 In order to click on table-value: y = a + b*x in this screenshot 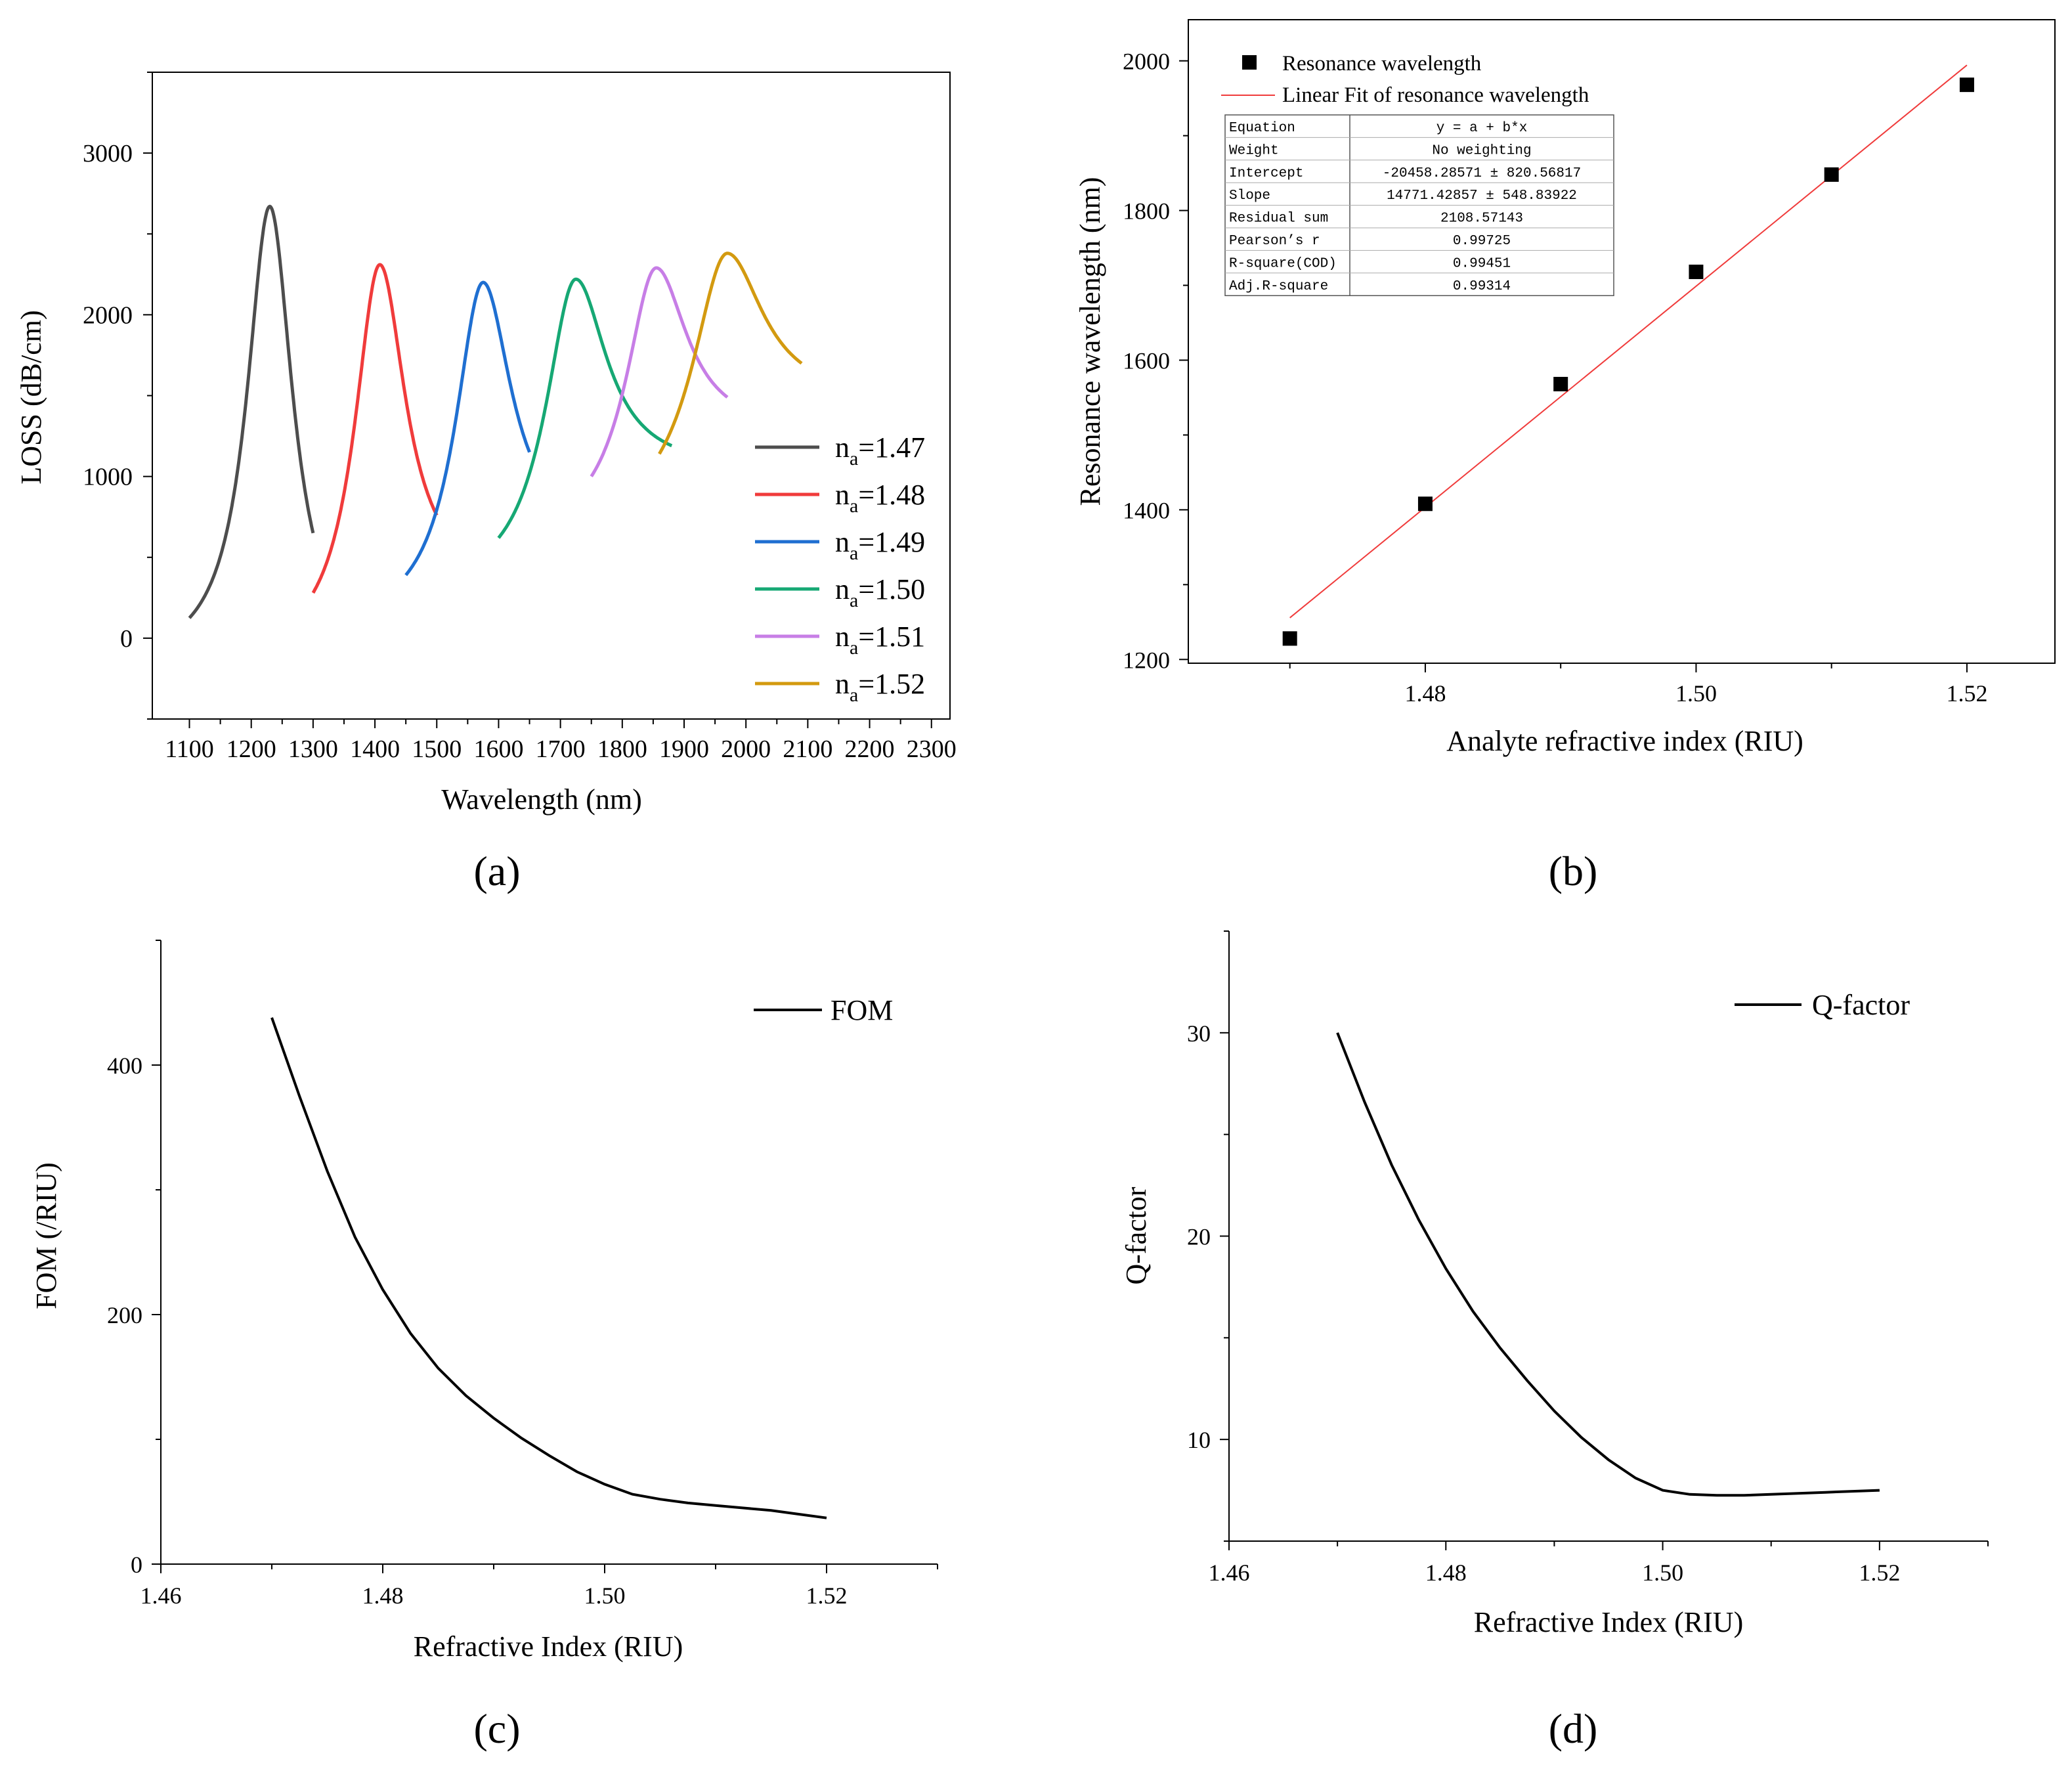, I will do `click(1482, 128)`.